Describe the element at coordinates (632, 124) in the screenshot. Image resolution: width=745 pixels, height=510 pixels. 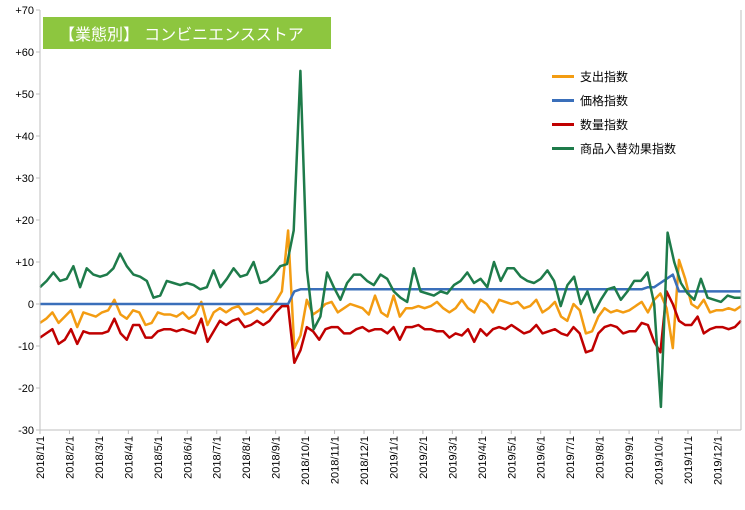
I see `legend-item: 数量指数` at that location.